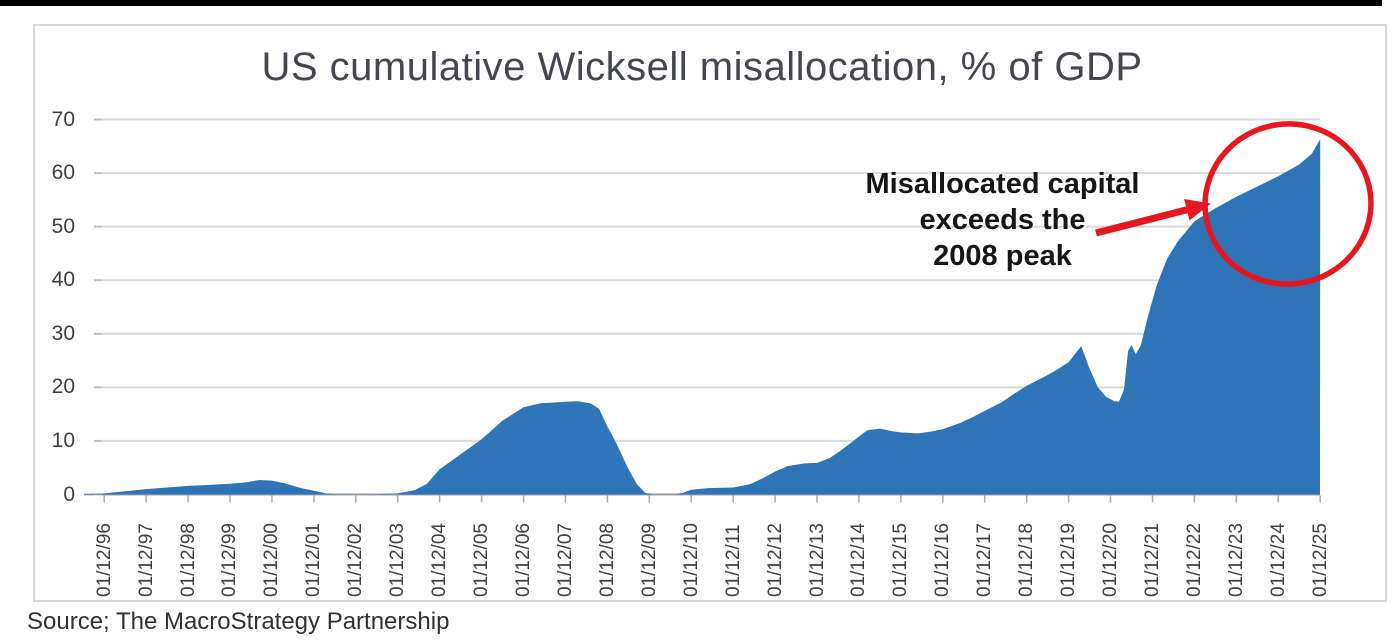  Describe the element at coordinates (523, 560) in the screenshot. I see `x-tick-label: 01/12/06` at that location.